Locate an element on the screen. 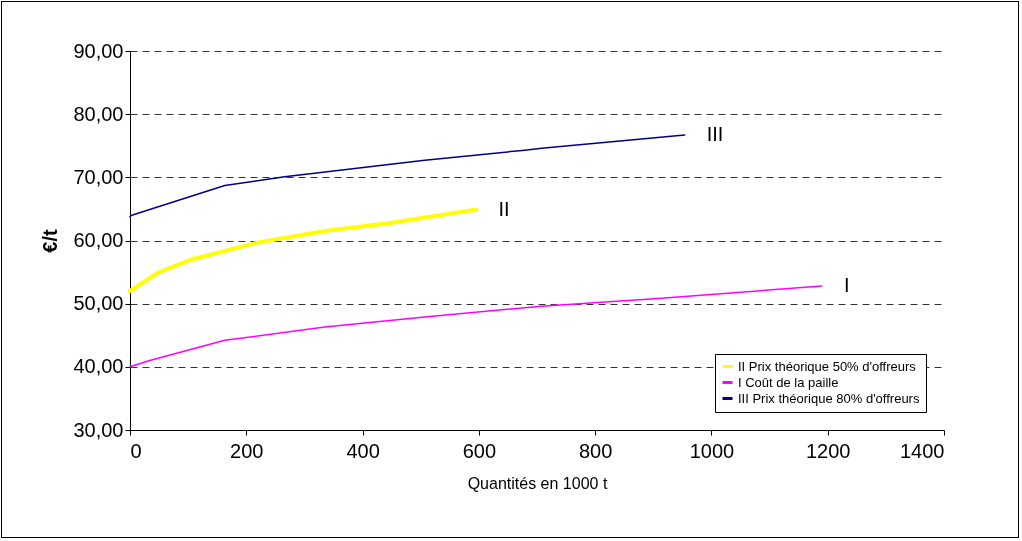 Image resolution: width=1022 pixels, height=541 pixels. y-tick-label: 30,00 is located at coordinates (98, 429).